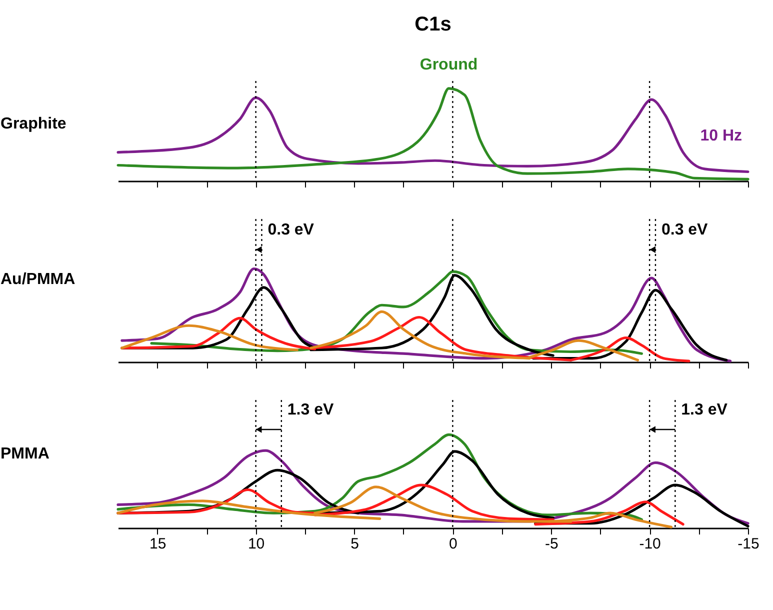 The width and height of the screenshot is (773, 610). Describe the element at coordinates (38, 279) in the screenshot. I see `y-axis-title: Au/PMMA` at that location.